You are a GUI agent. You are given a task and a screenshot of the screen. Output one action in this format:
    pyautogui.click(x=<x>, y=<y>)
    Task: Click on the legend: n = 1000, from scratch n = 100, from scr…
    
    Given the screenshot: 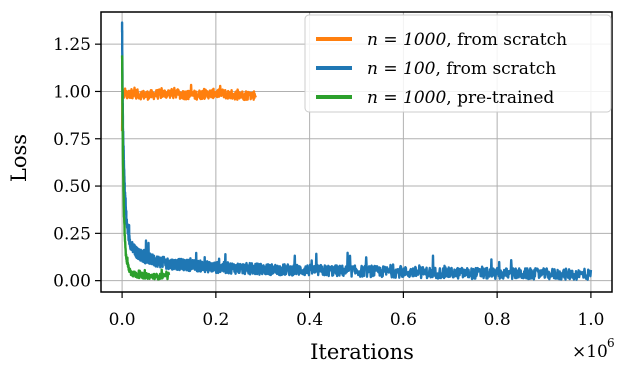 What is the action you would take?
    pyautogui.click(x=458, y=63)
    